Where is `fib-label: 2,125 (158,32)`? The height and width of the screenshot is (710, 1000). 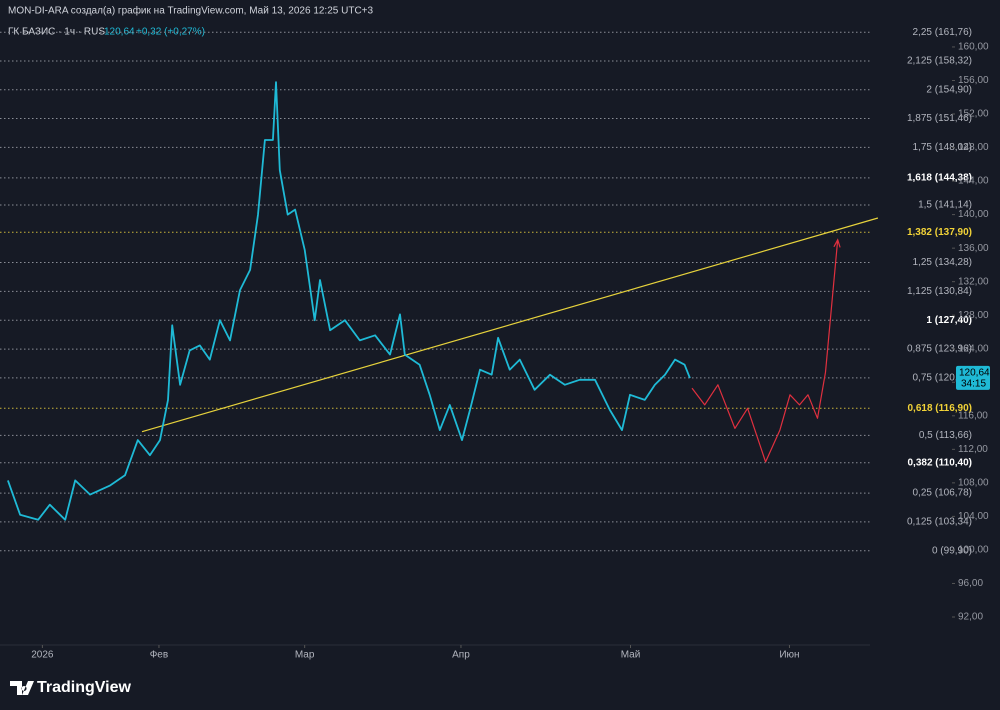
fib-label: 2,125 (158,32) is located at coordinates (939, 61).